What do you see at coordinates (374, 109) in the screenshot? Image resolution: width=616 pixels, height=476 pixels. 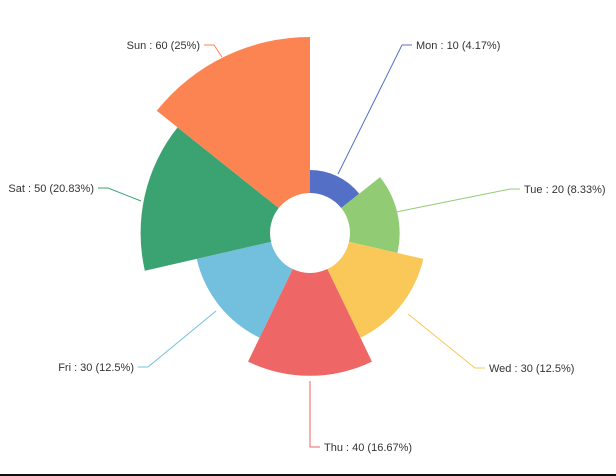 I see `leader-line-mon` at bounding box center [374, 109].